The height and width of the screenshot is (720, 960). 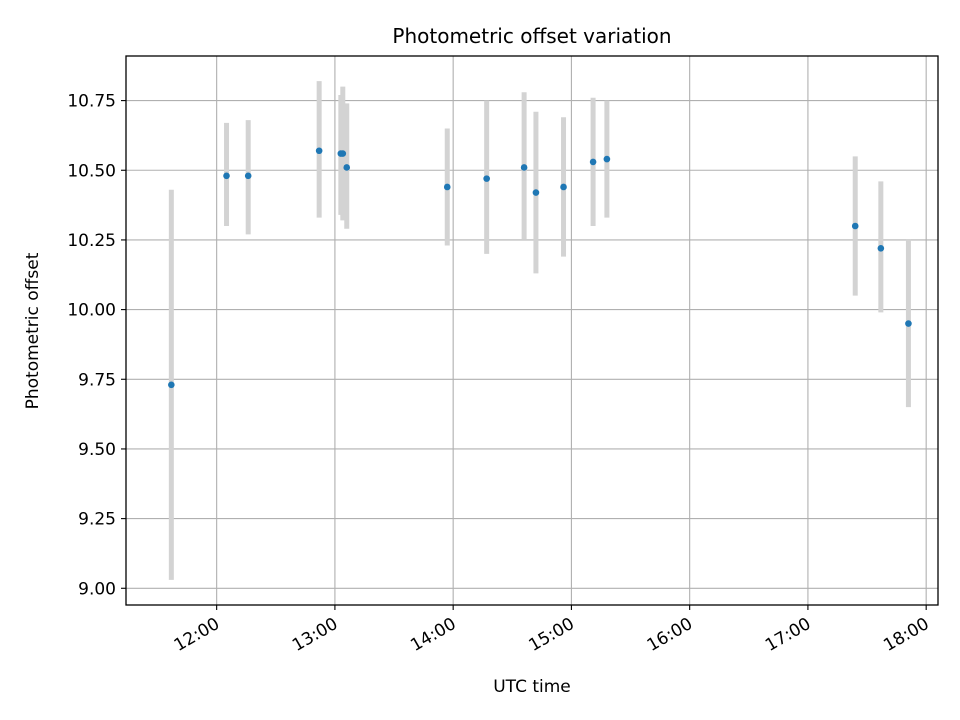 I want to click on y-tick-label: 9.75, so click(x=97, y=380).